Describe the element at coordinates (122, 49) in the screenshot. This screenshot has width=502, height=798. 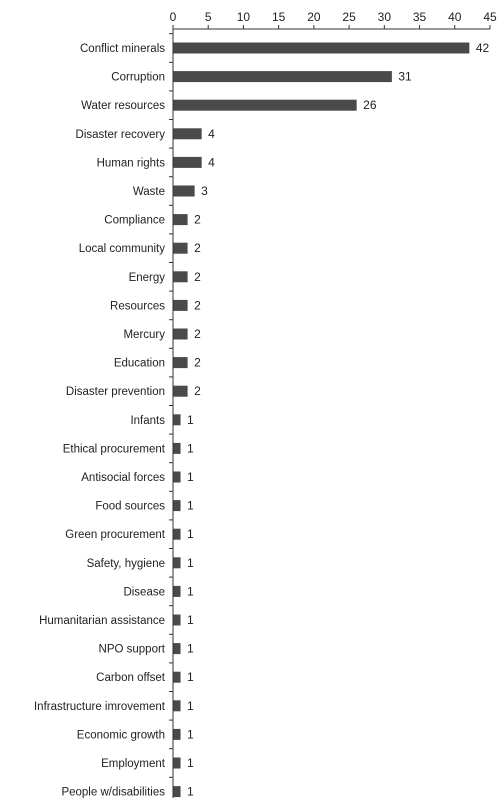
I see `category-label: Conflict minerals` at that location.